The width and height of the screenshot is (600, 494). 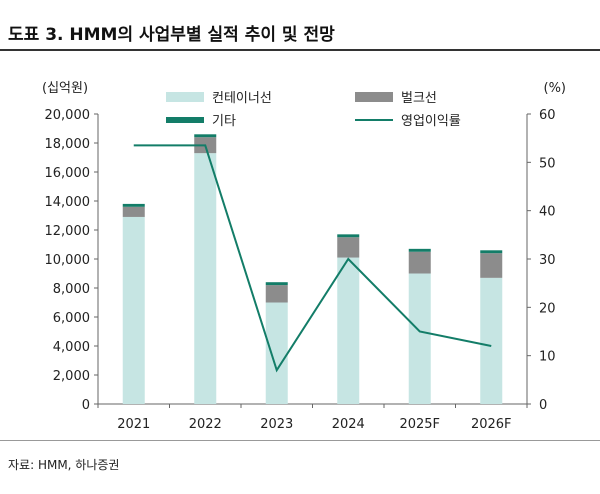 I want to click on left-tick-label: 14,000, so click(x=68, y=202).